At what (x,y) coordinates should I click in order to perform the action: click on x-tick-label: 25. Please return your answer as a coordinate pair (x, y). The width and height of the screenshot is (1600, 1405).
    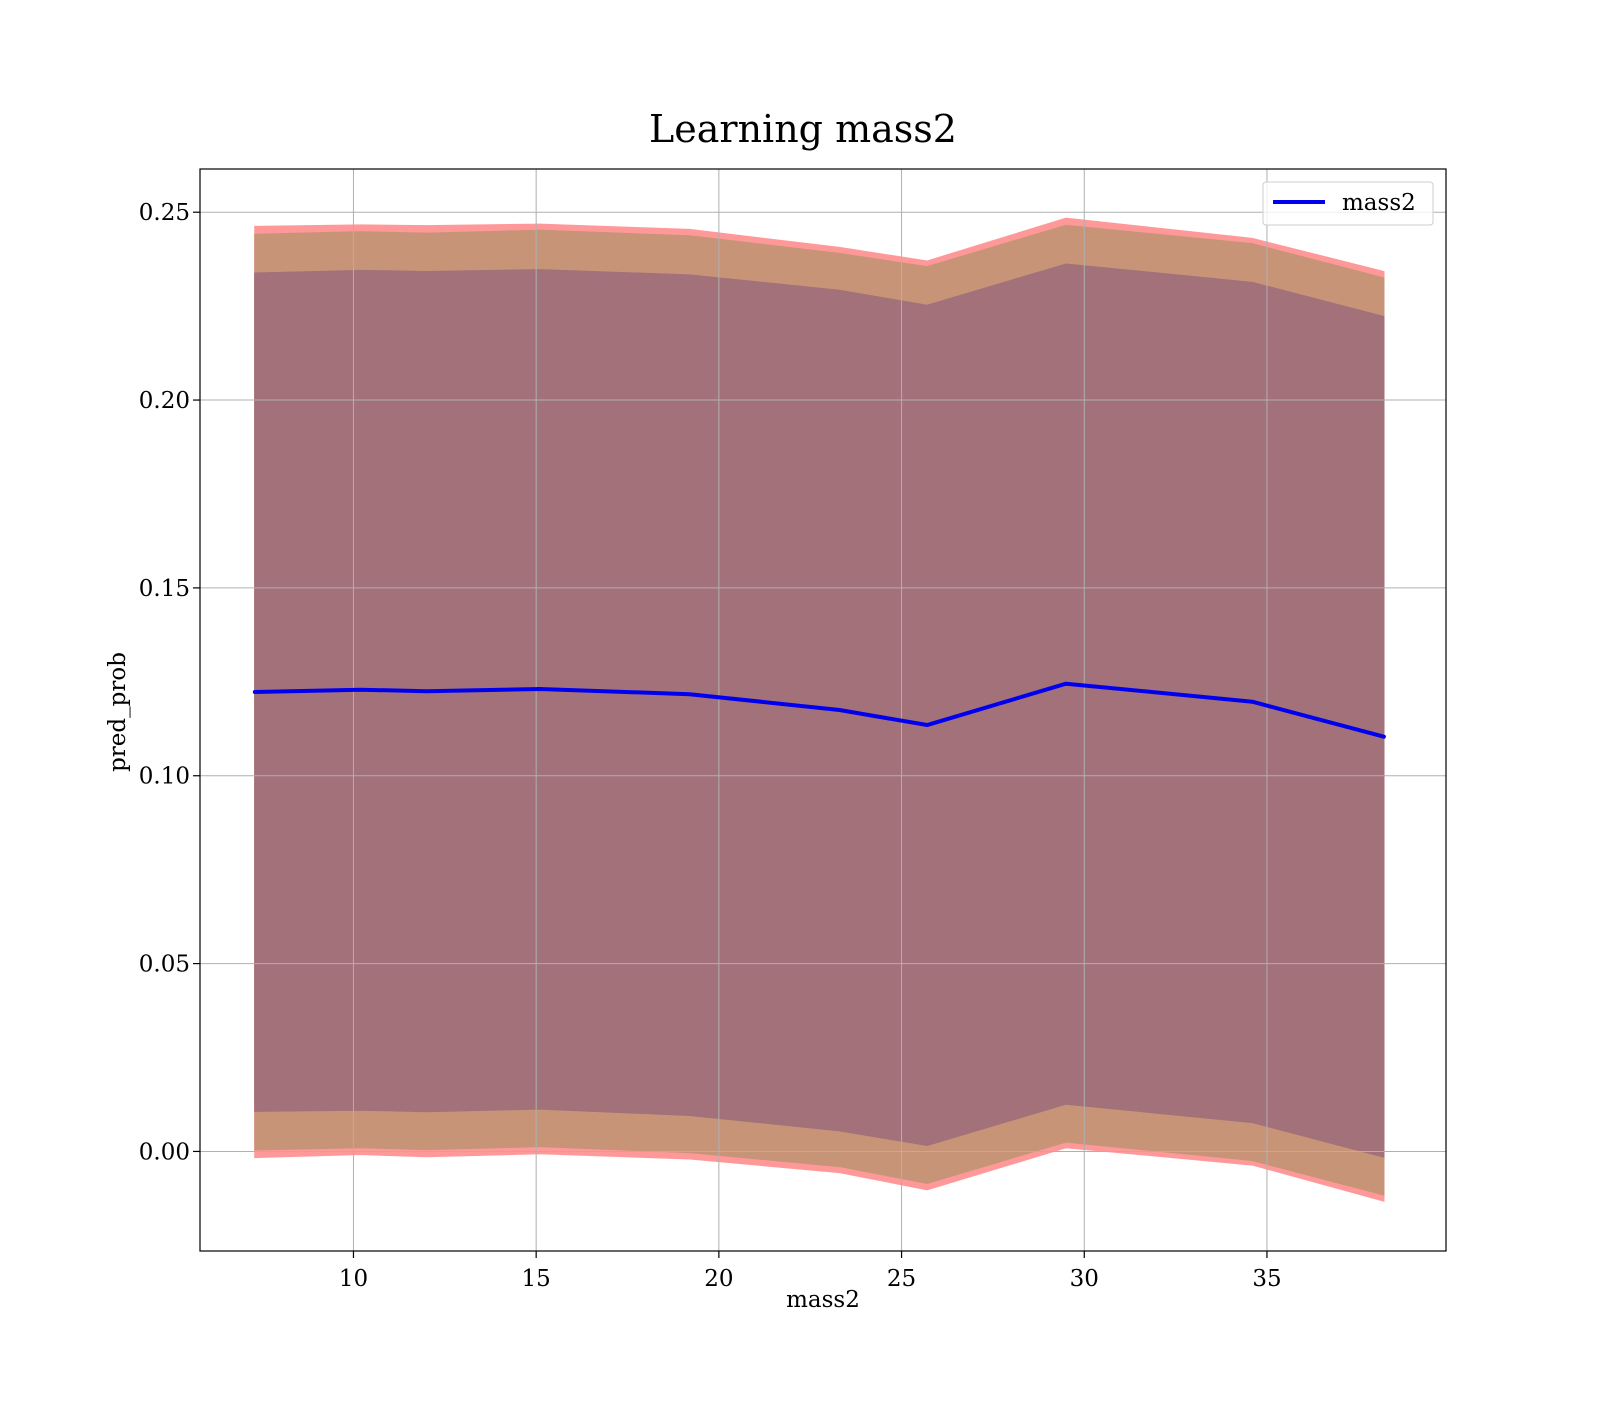
    Looking at the image, I should click on (901, 1279).